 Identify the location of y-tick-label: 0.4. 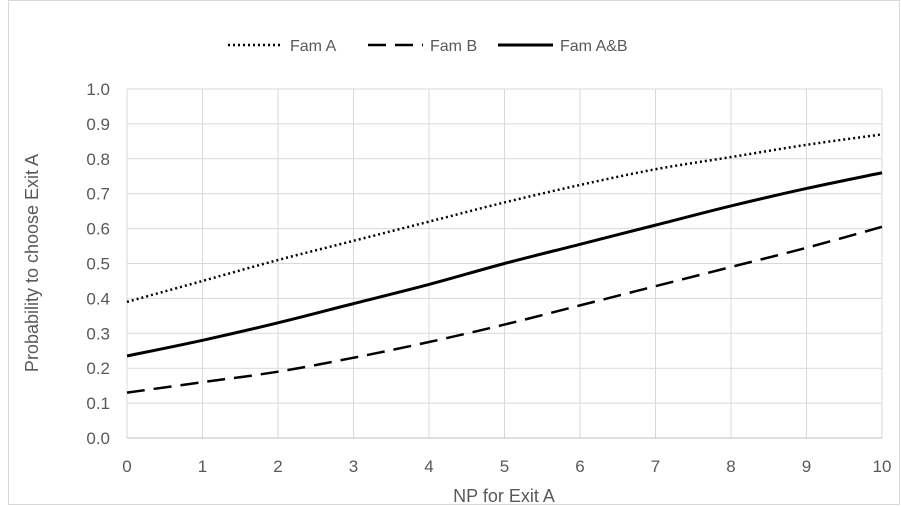
(98, 298).